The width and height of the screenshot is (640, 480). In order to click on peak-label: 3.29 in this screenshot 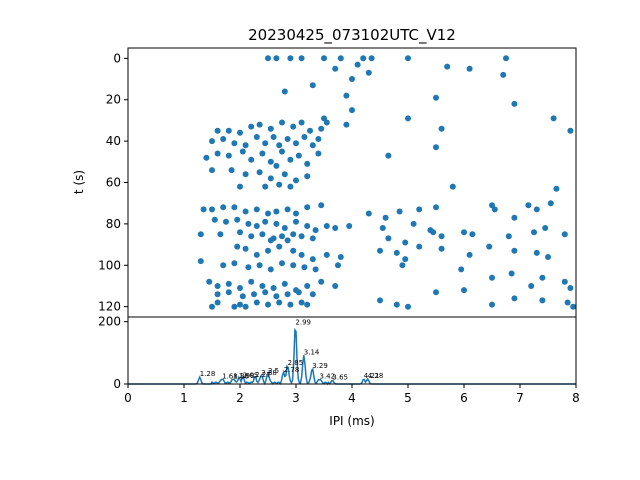, I will do `click(320, 366)`.